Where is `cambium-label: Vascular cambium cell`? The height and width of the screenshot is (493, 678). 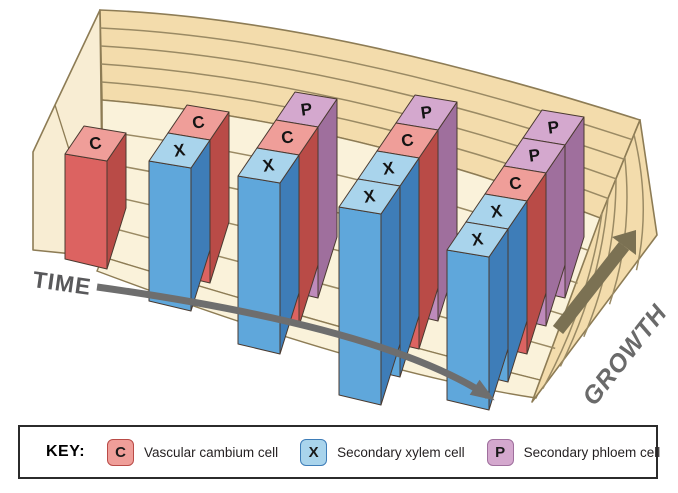 cambium-label: Vascular cambium cell is located at coordinates (211, 452).